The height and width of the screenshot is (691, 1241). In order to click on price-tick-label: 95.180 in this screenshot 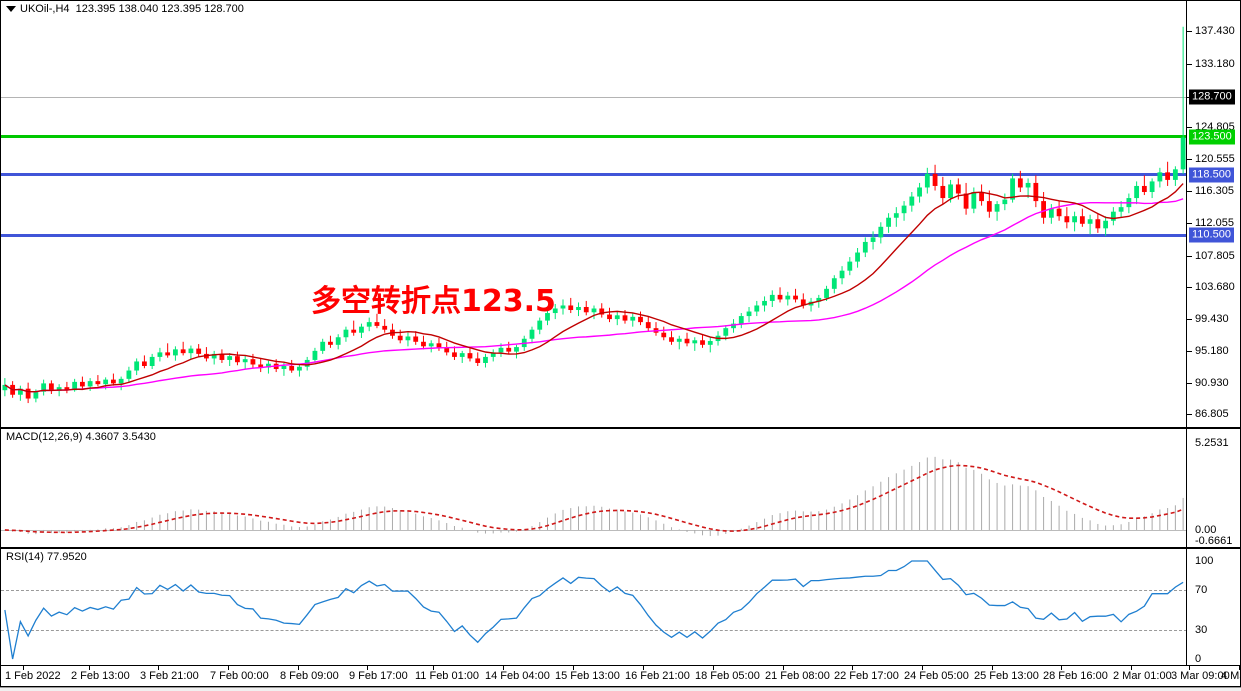, I will do `click(1212, 351)`.